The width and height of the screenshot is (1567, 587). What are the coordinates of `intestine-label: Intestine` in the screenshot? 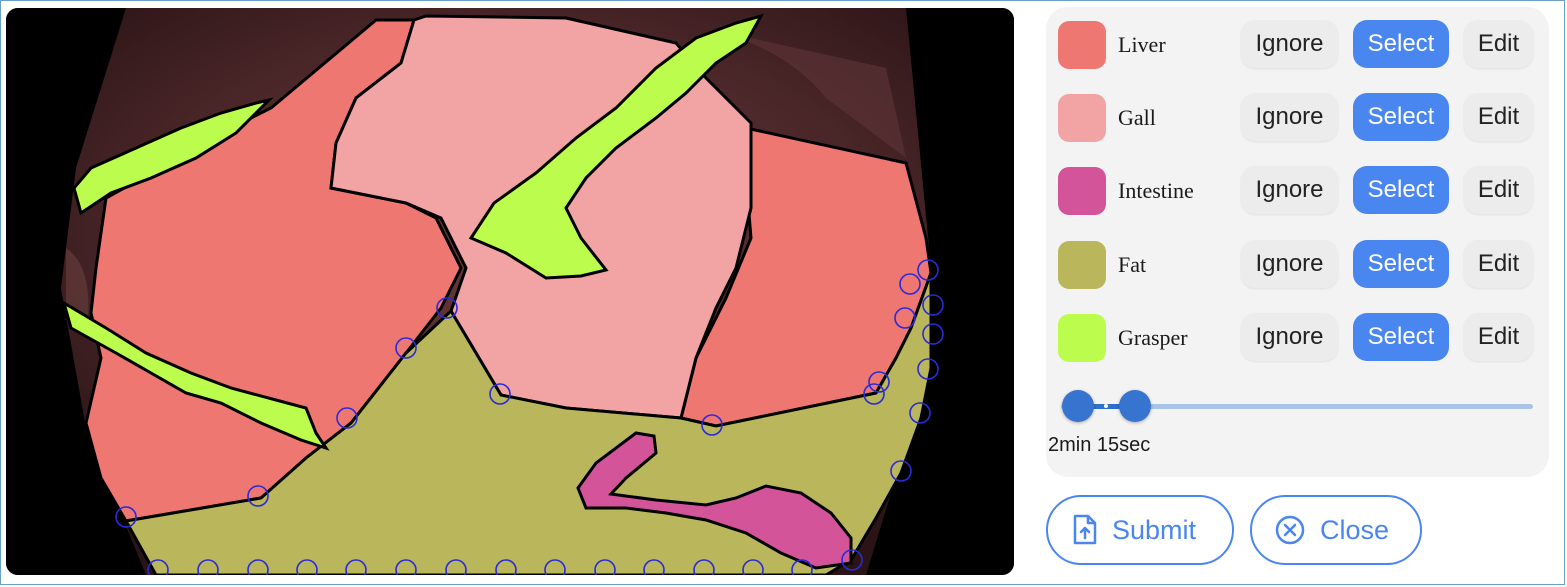 It's located at (1156, 190).